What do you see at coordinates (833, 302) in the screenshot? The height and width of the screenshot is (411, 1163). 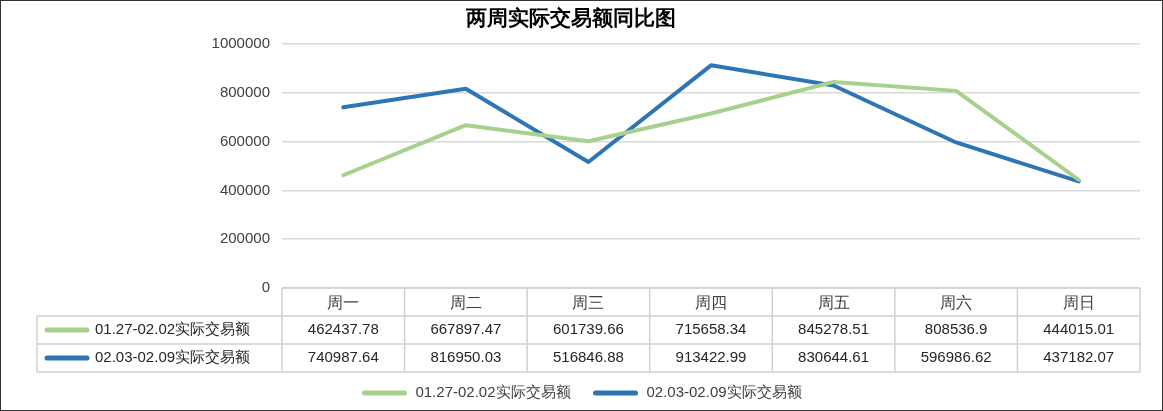 I see `x-tick-label: 周五` at bounding box center [833, 302].